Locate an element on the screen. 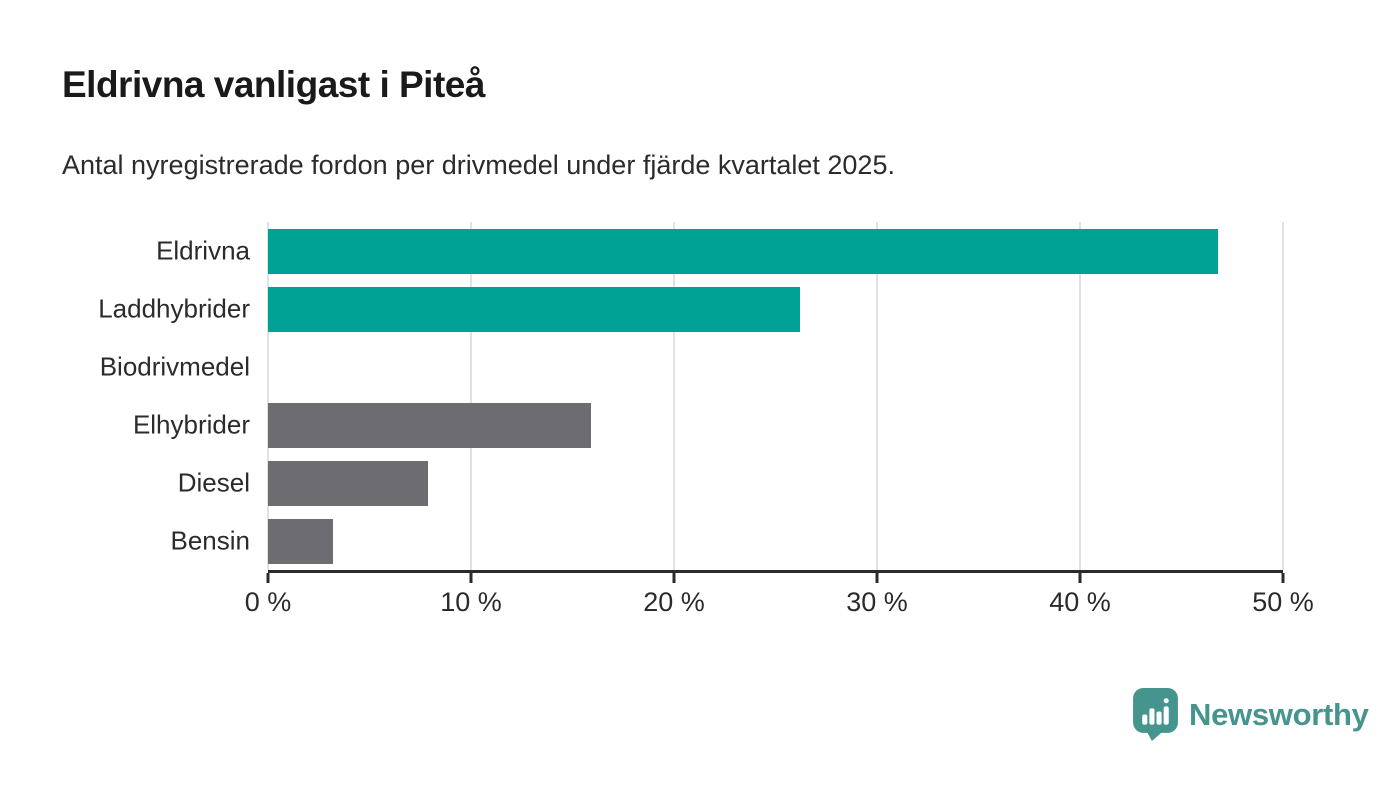  category-label: Laddhybrider is located at coordinates (174, 308).